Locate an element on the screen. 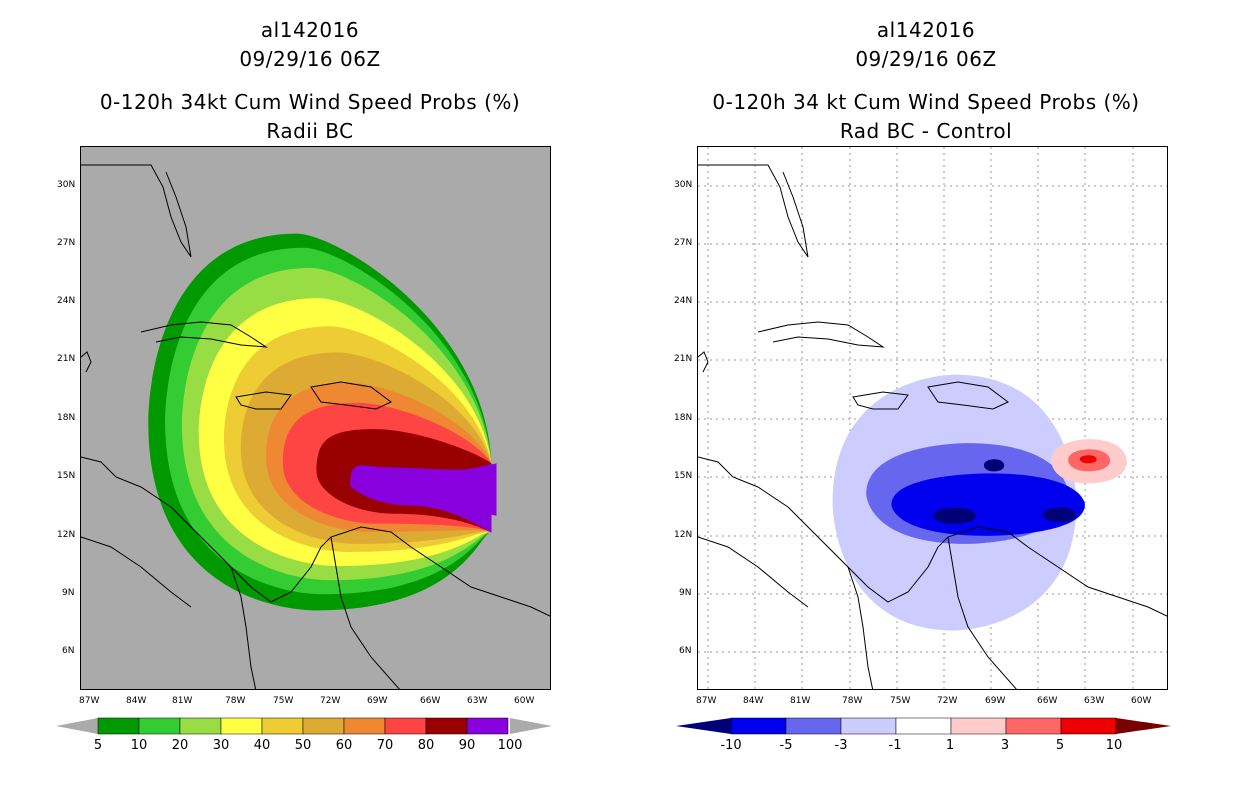 This screenshot has width=1236, height=800. right-diff-contour-neg5 is located at coordinates (988, 504).